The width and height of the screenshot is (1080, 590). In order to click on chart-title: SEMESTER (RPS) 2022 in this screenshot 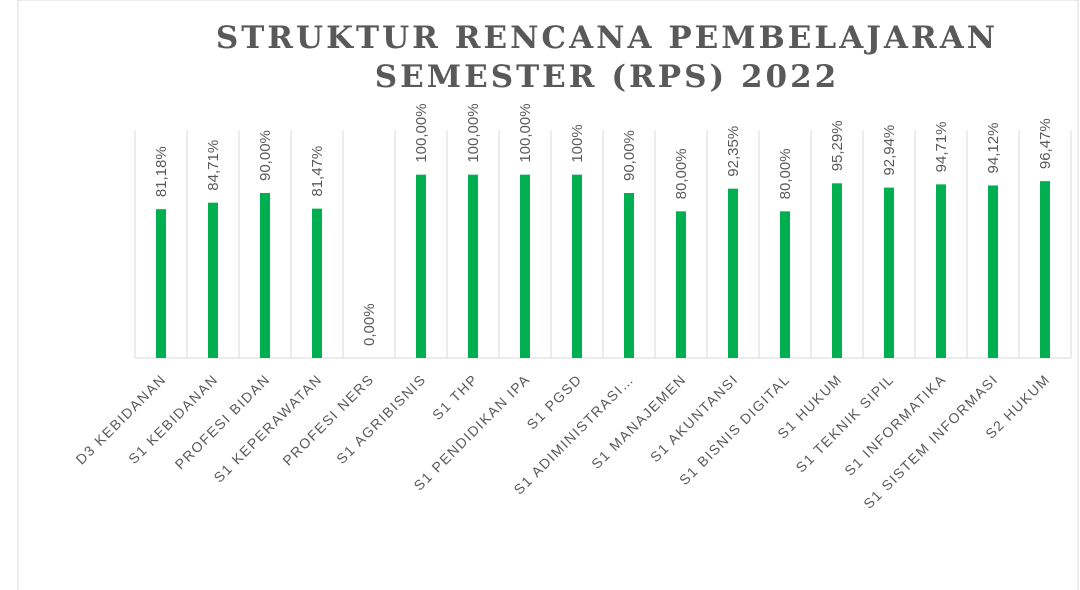, I will do `click(607, 77)`.